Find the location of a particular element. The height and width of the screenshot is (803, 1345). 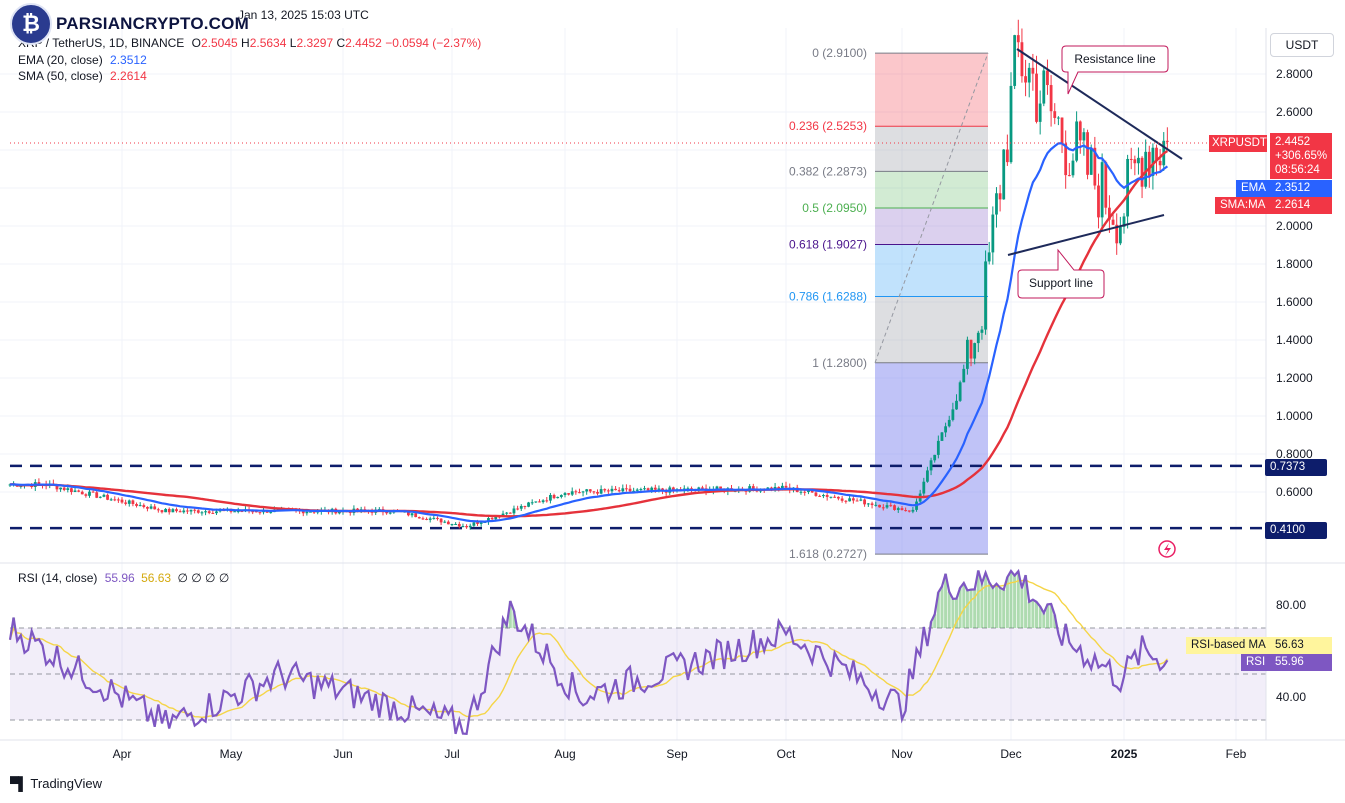

level-high-tag: 0.7373 is located at coordinates (1296, 467).